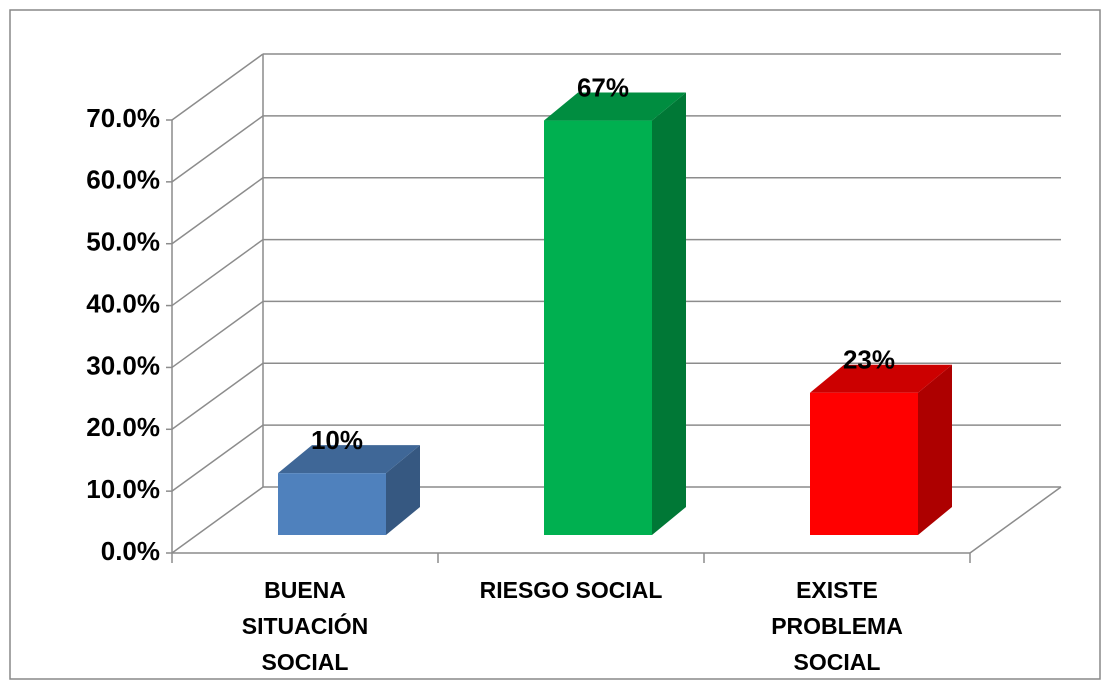 This screenshot has width=1111, height=689. What do you see at coordinates (837, 626) in the screenshot?
I see `x-tick-label: EXISTE PROBLEMA SOCIAL` at bounding box center [837, 626].